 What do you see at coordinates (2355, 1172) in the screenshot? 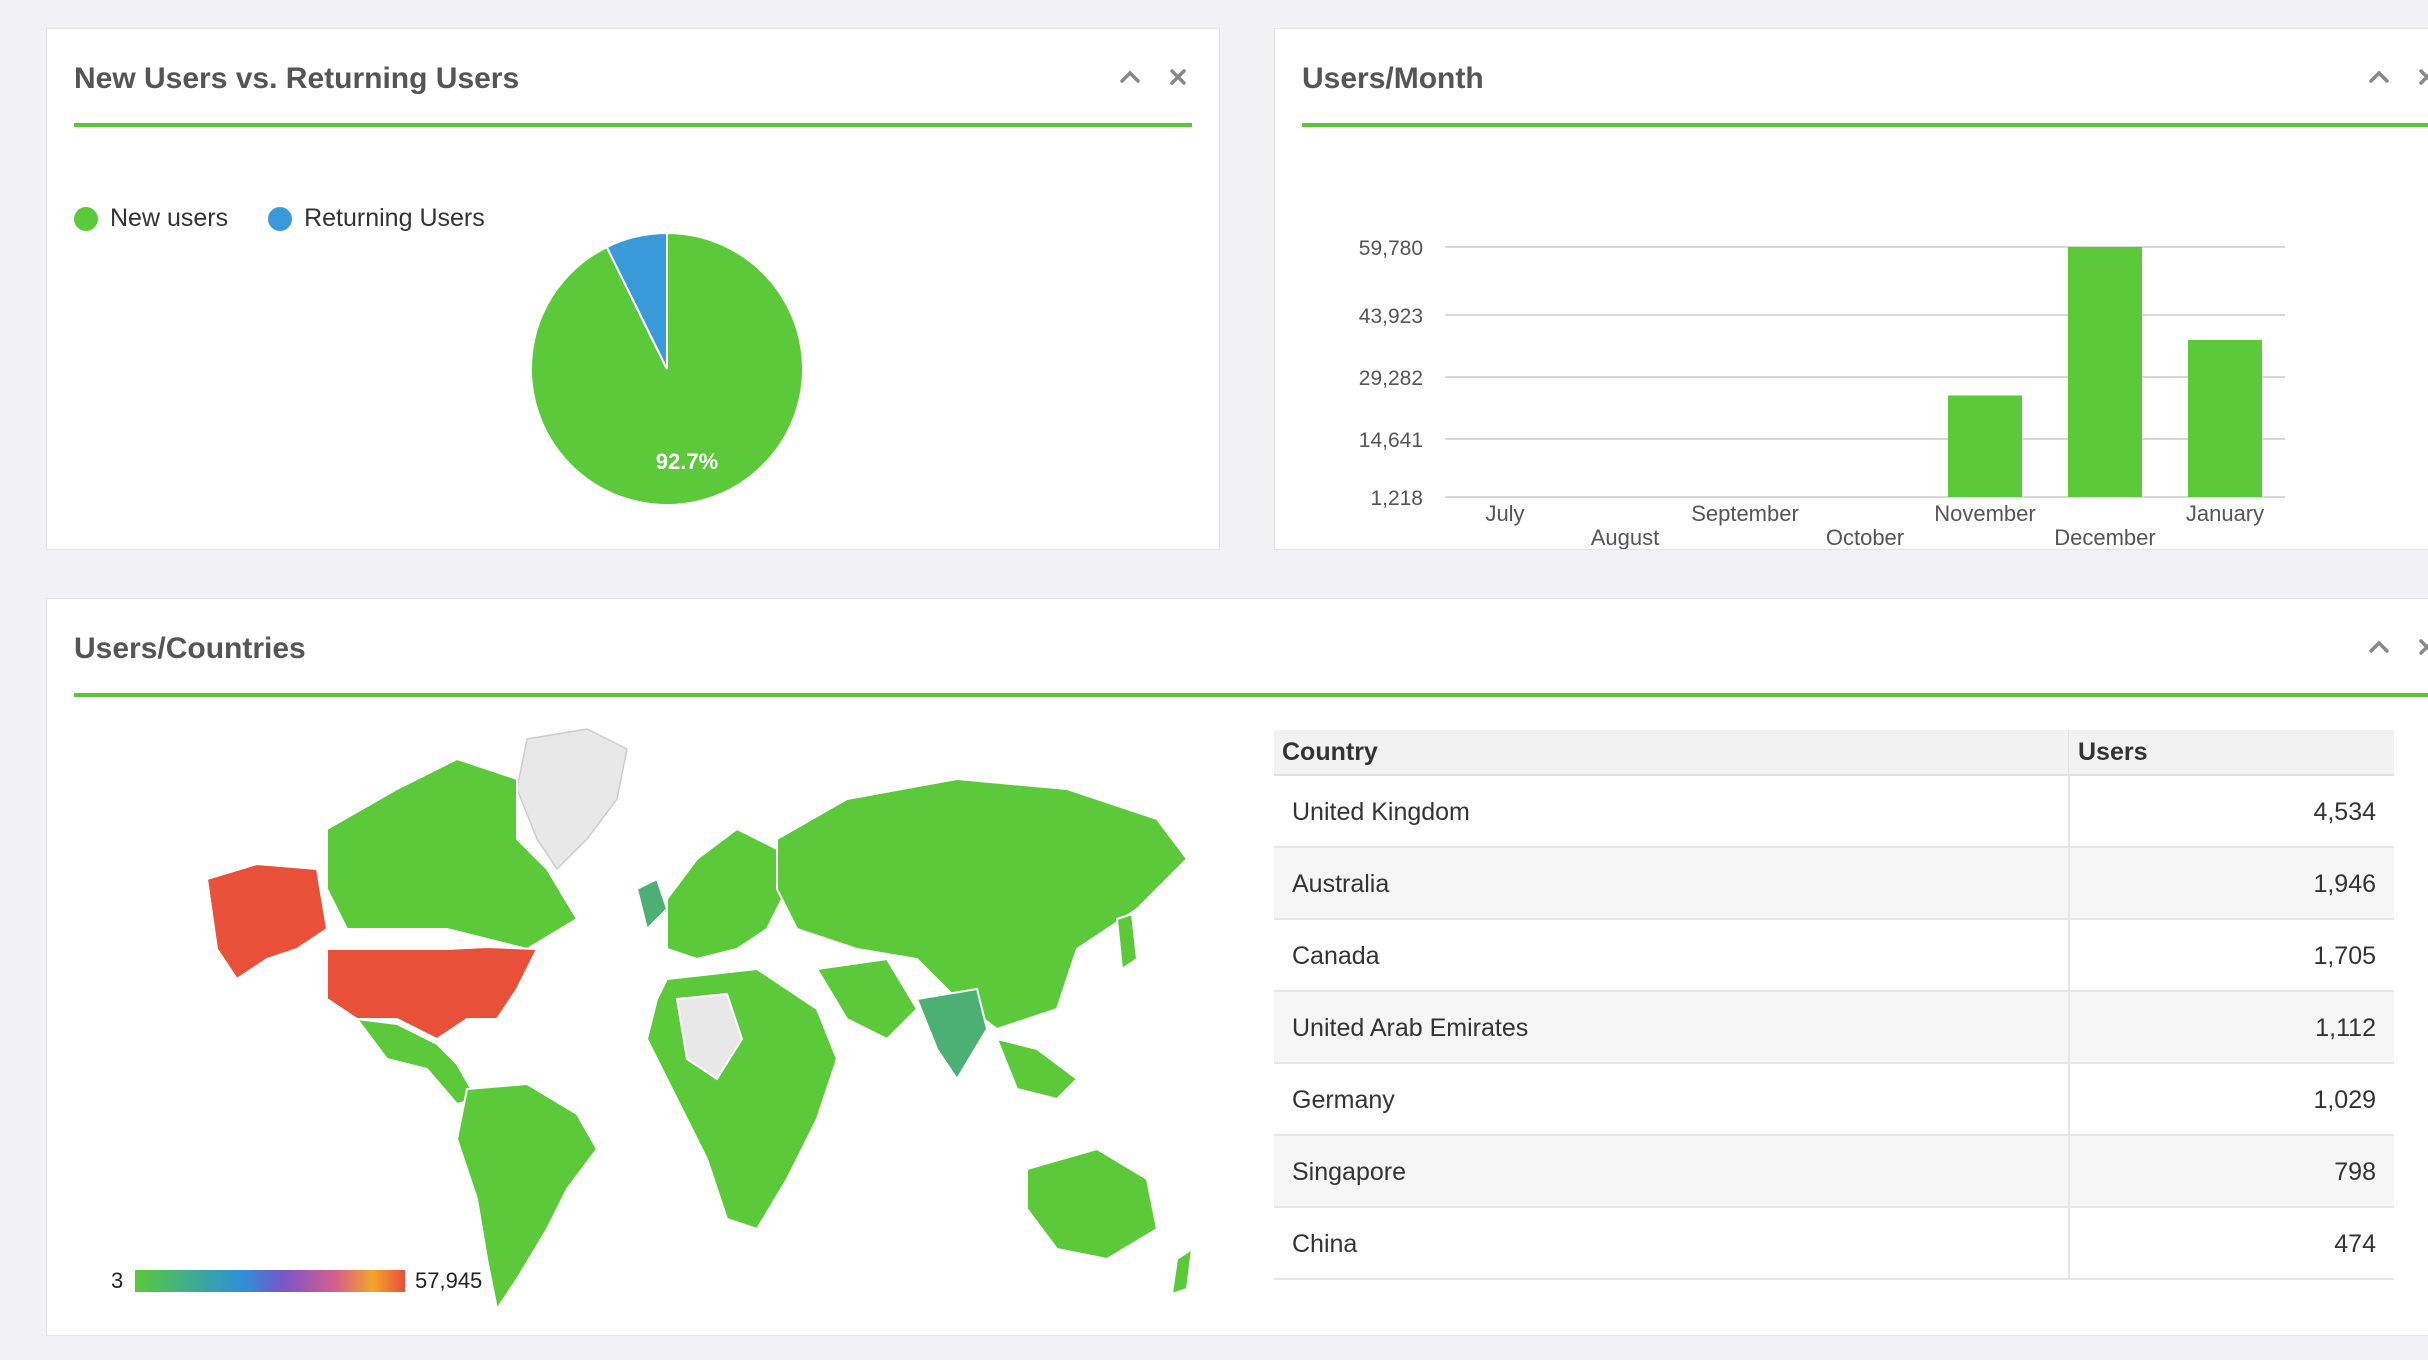
I see `cell-users: 798` at bounding box center [2355, 1172].